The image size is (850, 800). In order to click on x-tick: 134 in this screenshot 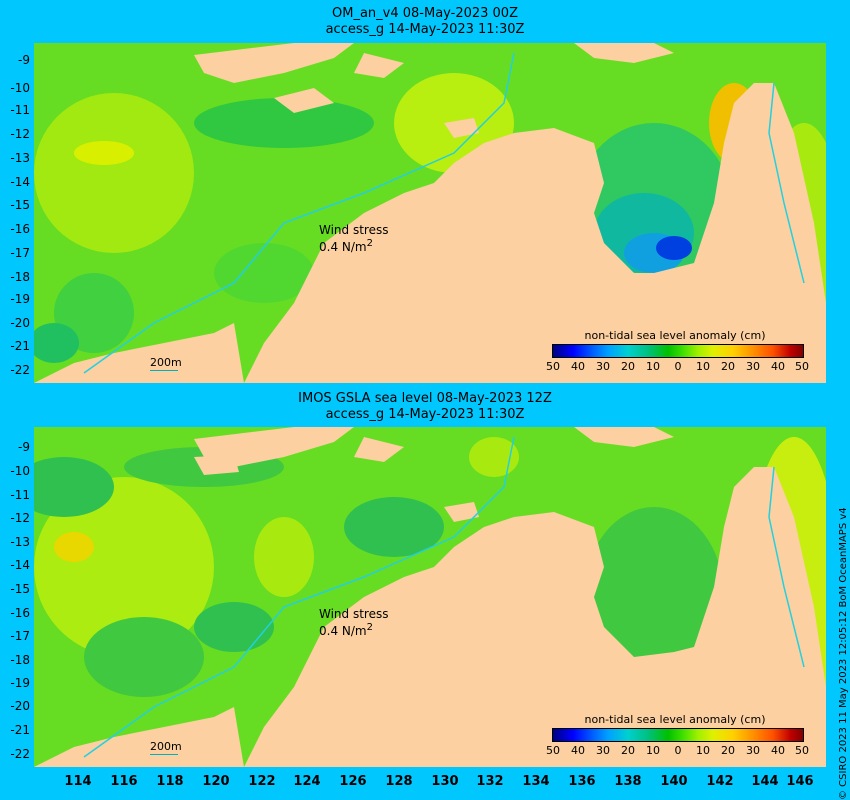, I will do `click(536, 781)`.